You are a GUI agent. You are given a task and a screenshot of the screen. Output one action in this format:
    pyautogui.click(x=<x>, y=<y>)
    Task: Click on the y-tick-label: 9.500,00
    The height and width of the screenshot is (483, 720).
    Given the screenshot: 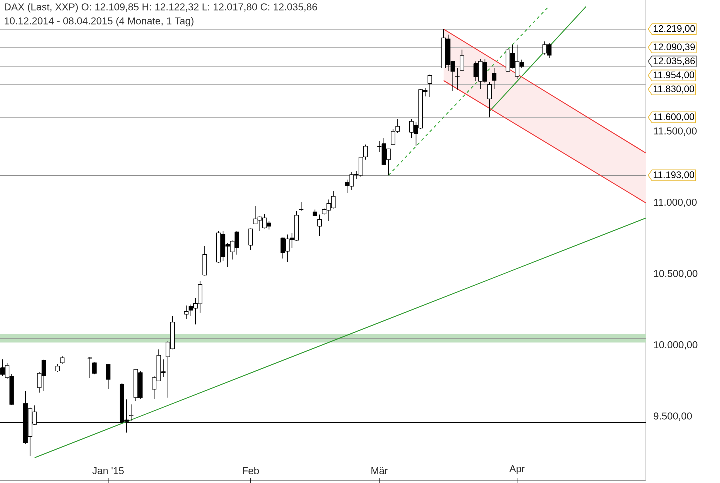 What is the action you would take?
    pyautogui.click(x=673, y=417)
    